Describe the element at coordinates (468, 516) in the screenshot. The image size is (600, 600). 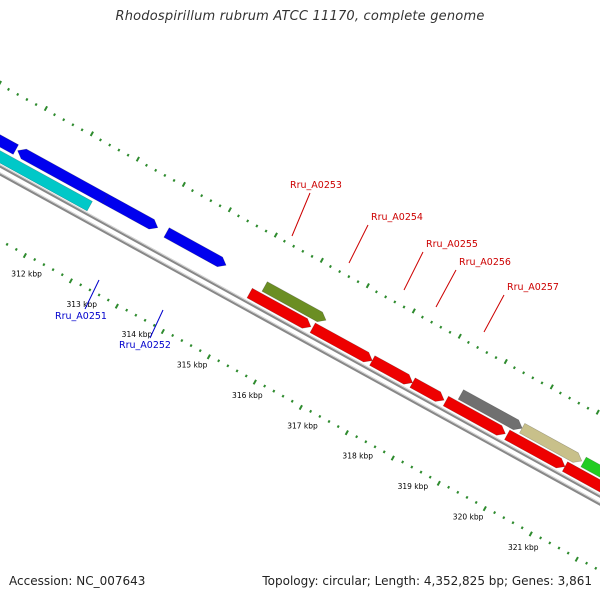
I see `scale-label: 320 kbp` at that location.